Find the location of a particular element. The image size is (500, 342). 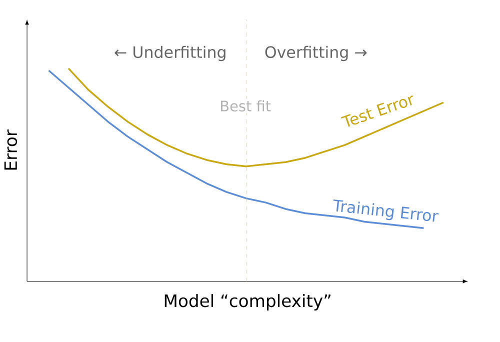

text: Test Error is located at coordinates (376, 111).